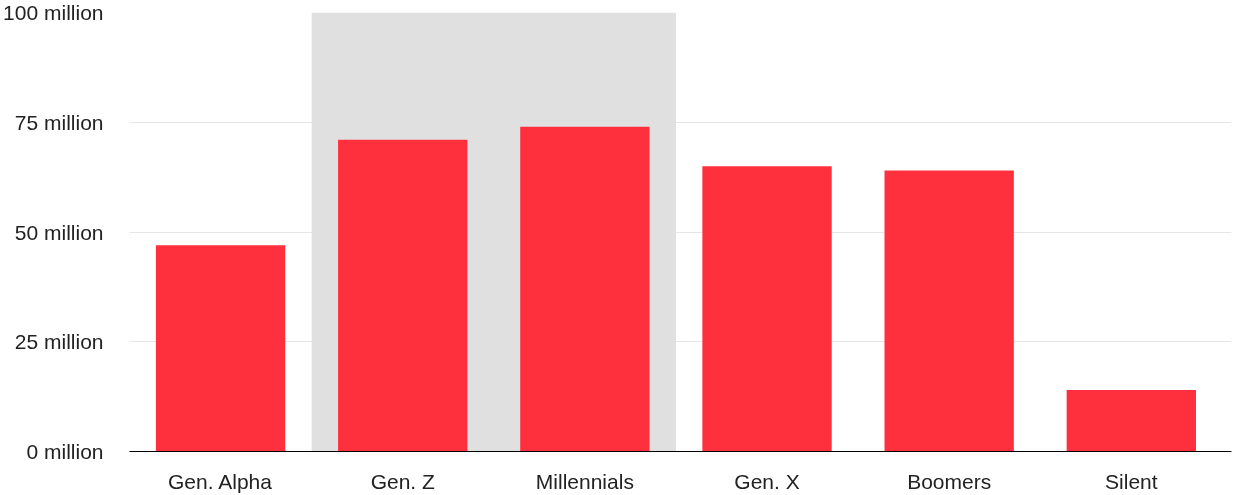 This screenshot has height=495, width=1241. What do you see at coordinates (59, 122) in the screenshot?
I see `y-tick-label: 75 million` at bounding box center [59, 122].